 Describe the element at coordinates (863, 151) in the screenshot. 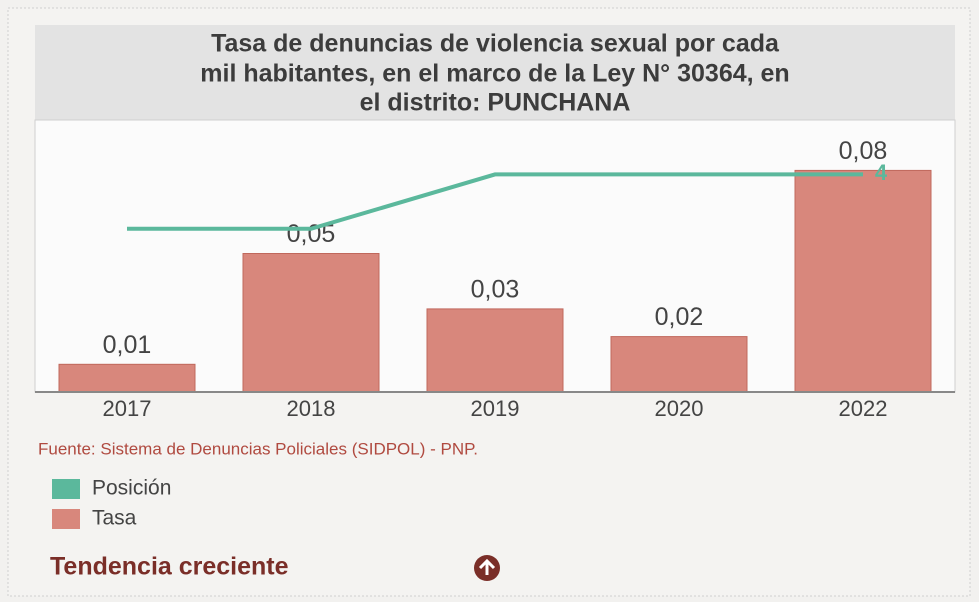

I see `data-label: 0,08` at that location.